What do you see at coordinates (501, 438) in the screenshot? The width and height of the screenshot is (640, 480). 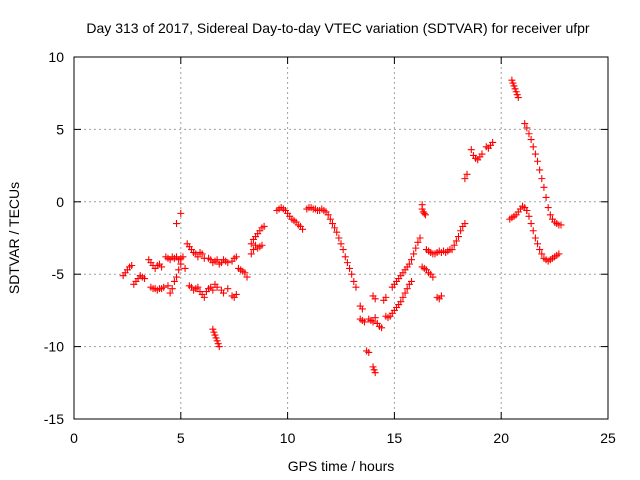 I see `x-tick-label: 20` at bounding box center [501, 438].